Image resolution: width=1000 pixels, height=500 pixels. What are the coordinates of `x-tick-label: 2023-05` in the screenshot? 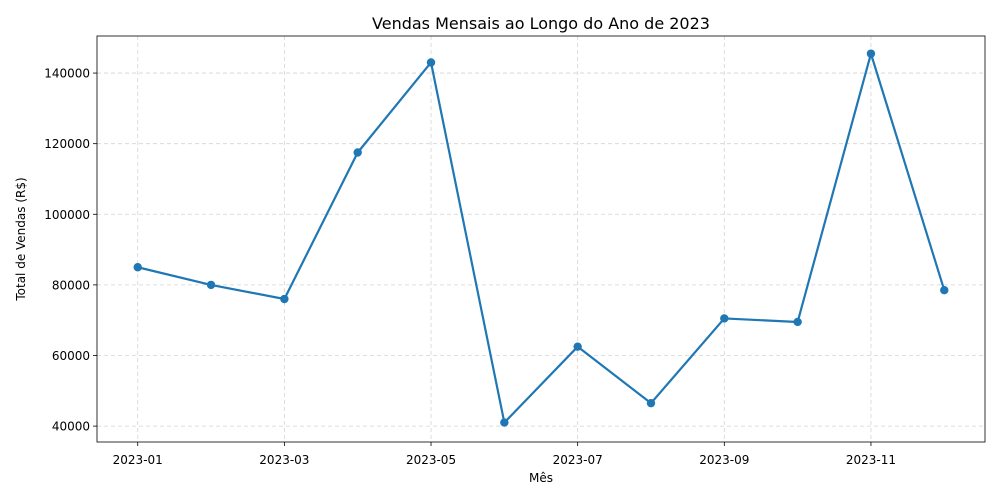 It's located at (431, 460).